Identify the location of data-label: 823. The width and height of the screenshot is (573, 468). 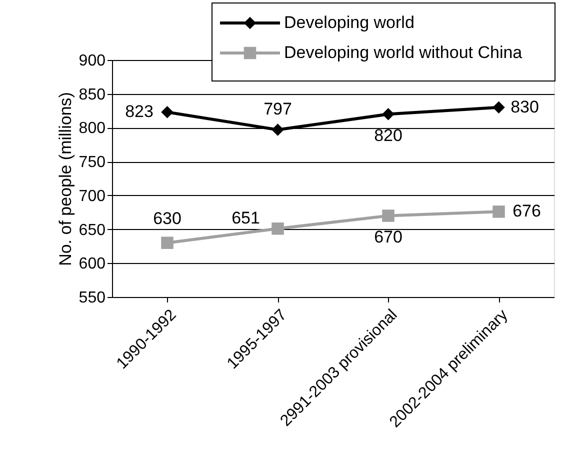
(139, 112).